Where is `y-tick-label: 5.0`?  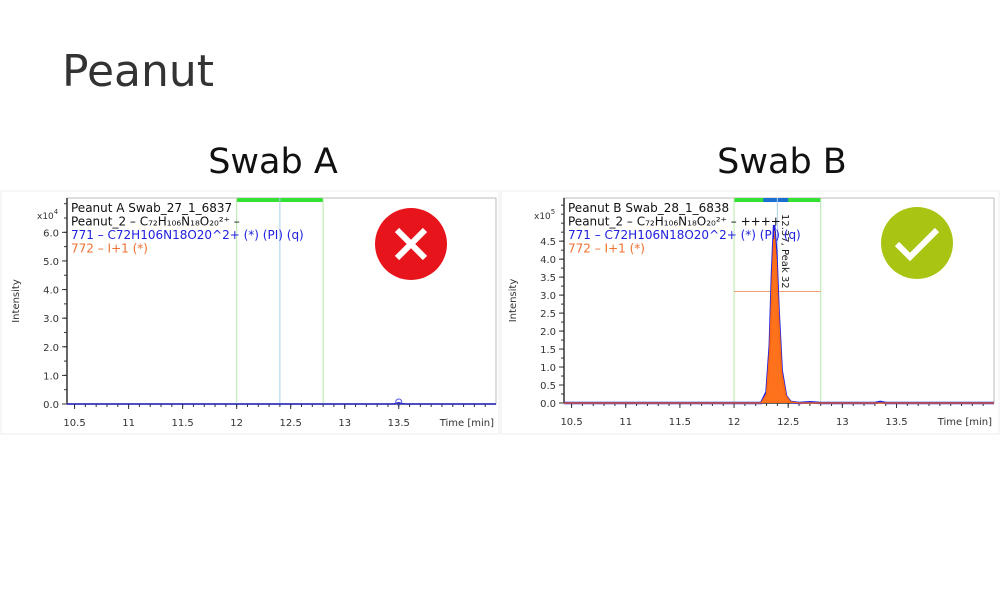
y-tick-label: 5.0 is located at coordinates (51, 262).